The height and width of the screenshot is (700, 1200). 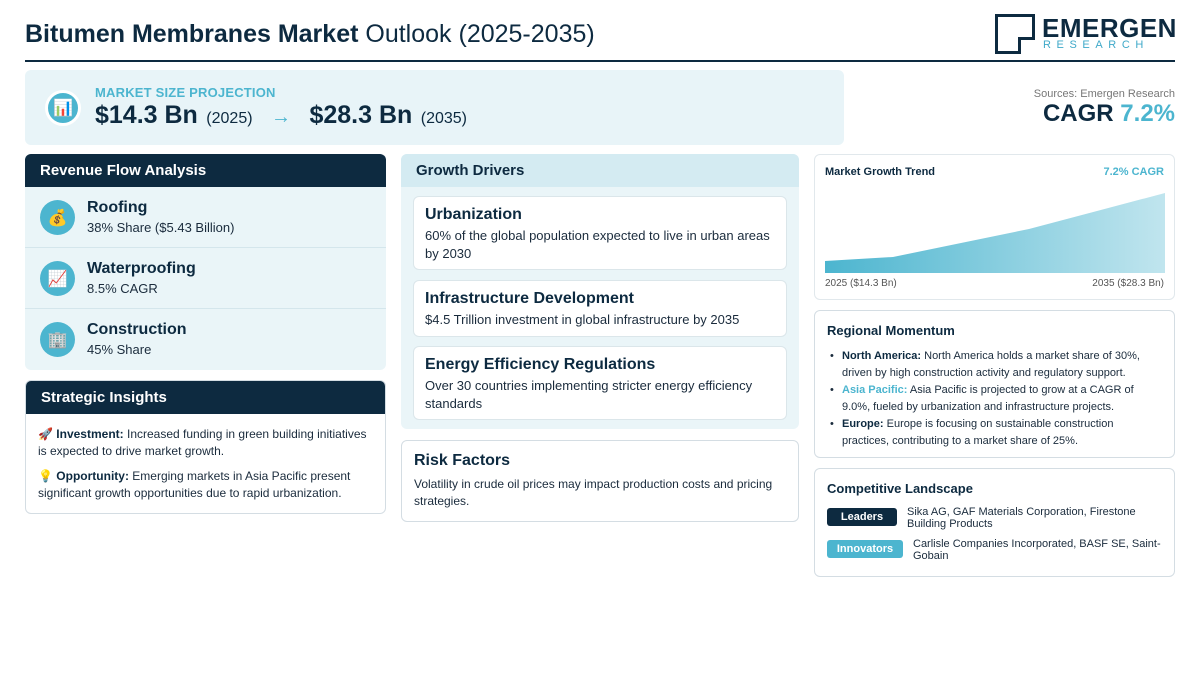 I want to click on trend-area, so click(x=995, y=233).